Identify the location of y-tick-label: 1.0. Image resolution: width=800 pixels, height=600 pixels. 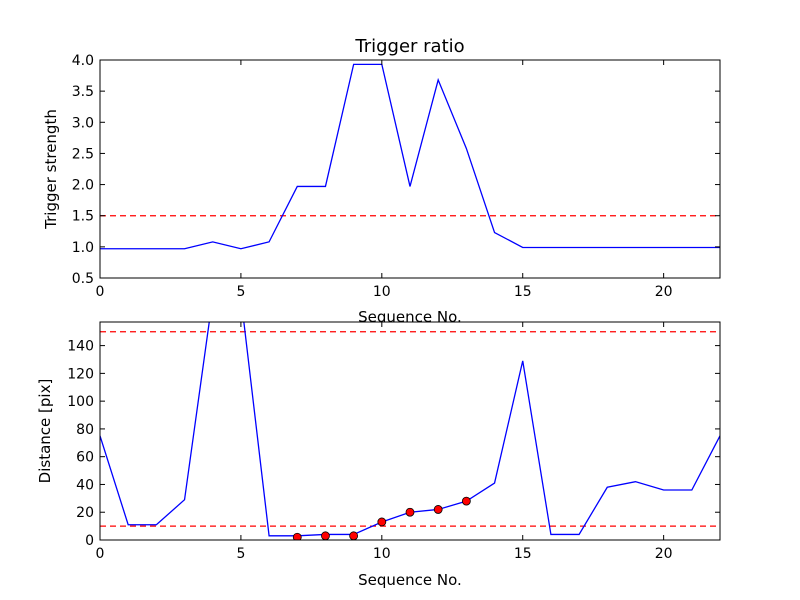
(83, 248).